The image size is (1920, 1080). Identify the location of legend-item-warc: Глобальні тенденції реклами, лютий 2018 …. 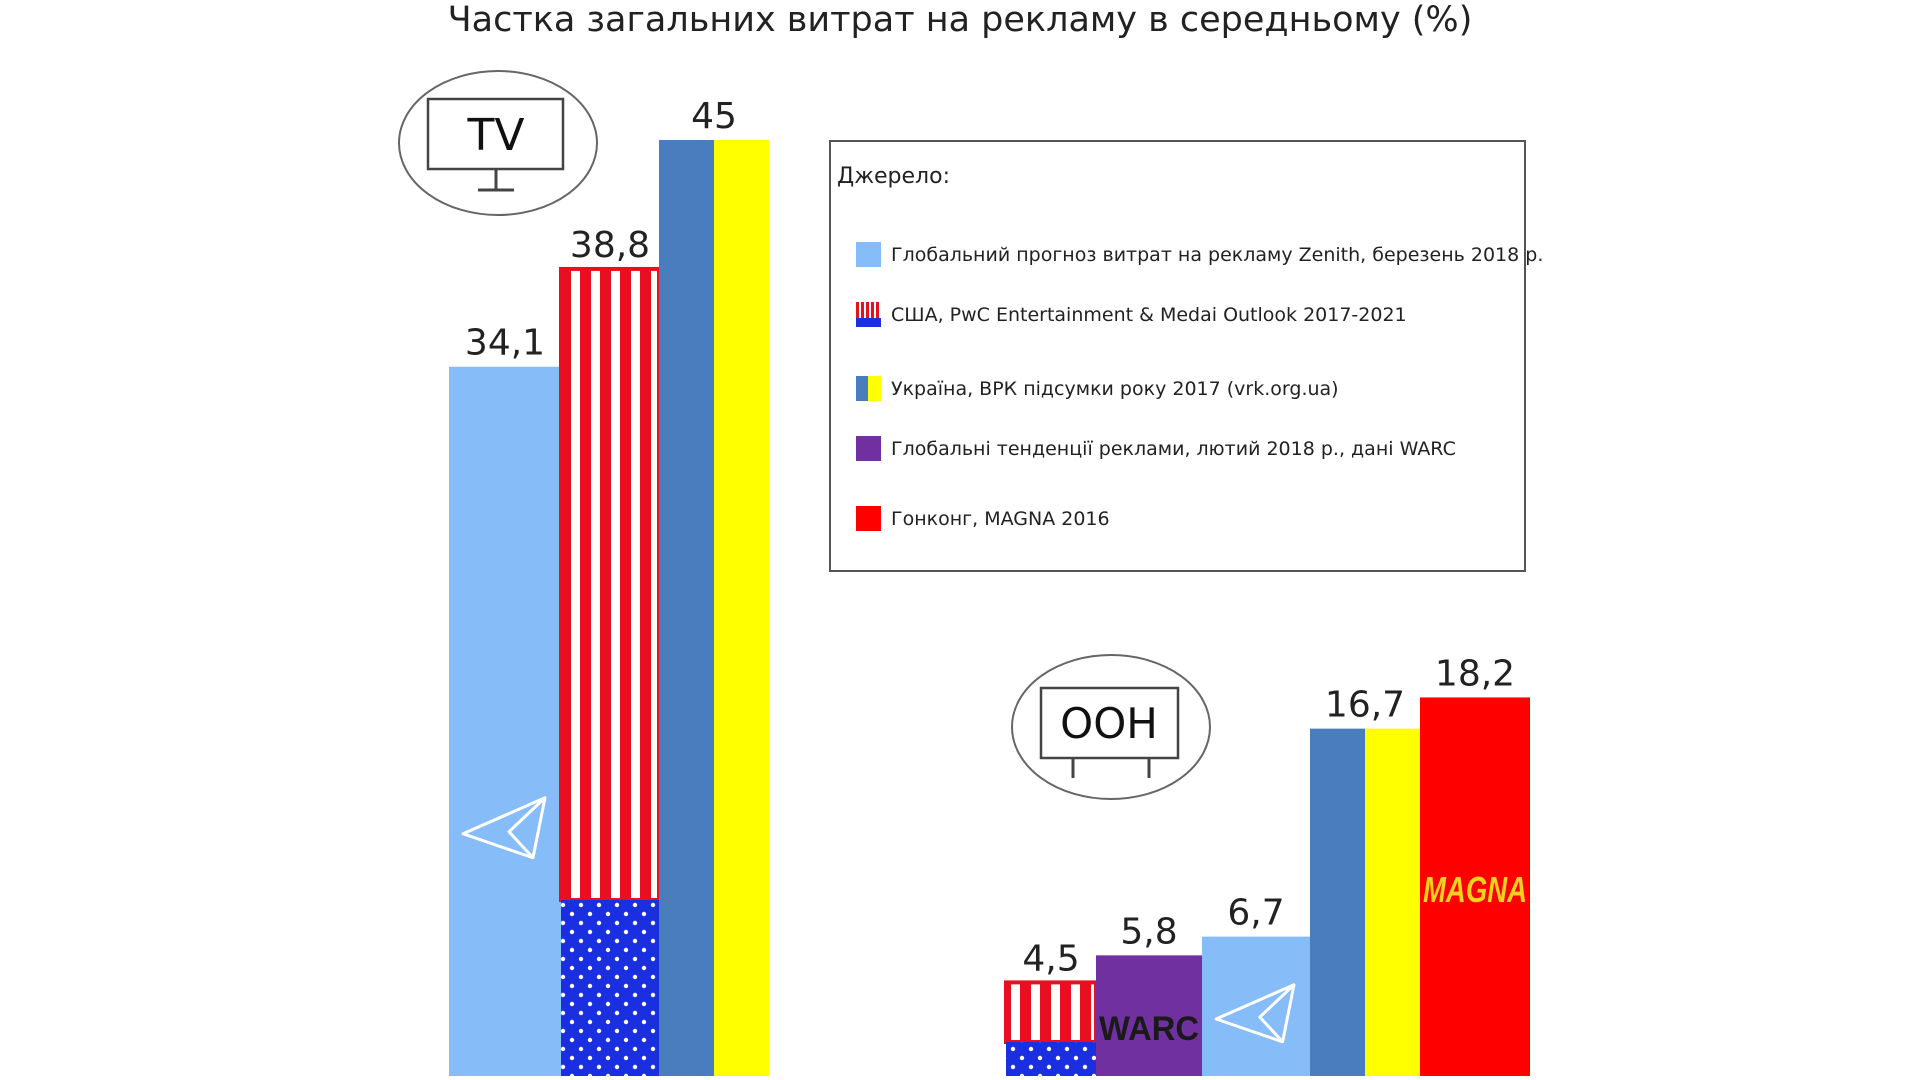
(1156, 448).